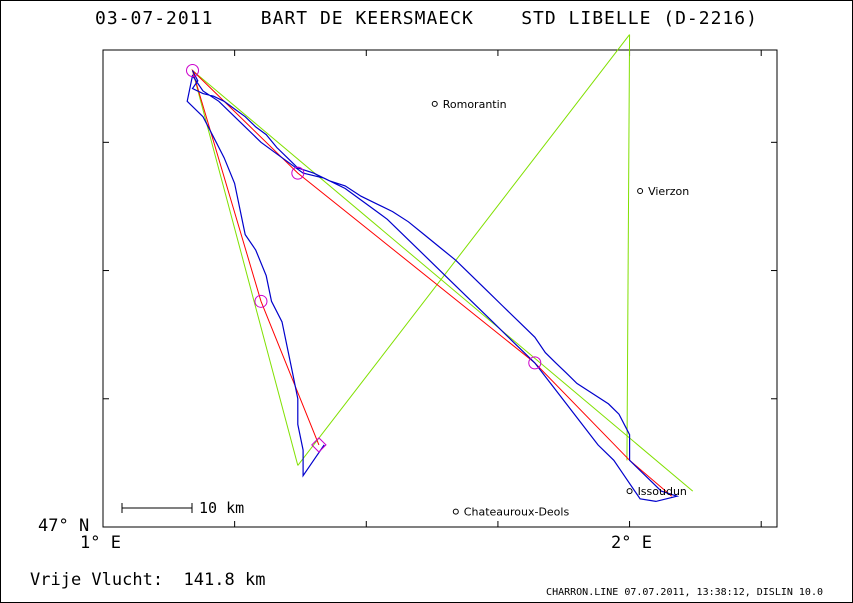 The image size is (853, 603). What do you see at coordinates (221, 508) in the screenshot?
I see `scale-bar-label: 10 km` at bounding box center [221, 508].